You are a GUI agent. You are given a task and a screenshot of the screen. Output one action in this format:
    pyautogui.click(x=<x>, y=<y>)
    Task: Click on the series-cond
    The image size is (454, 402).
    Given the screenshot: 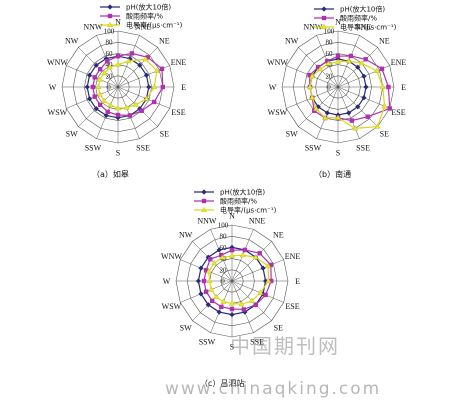 What is the action you would take?
    pyautogui.click(x=347, y=94)
    